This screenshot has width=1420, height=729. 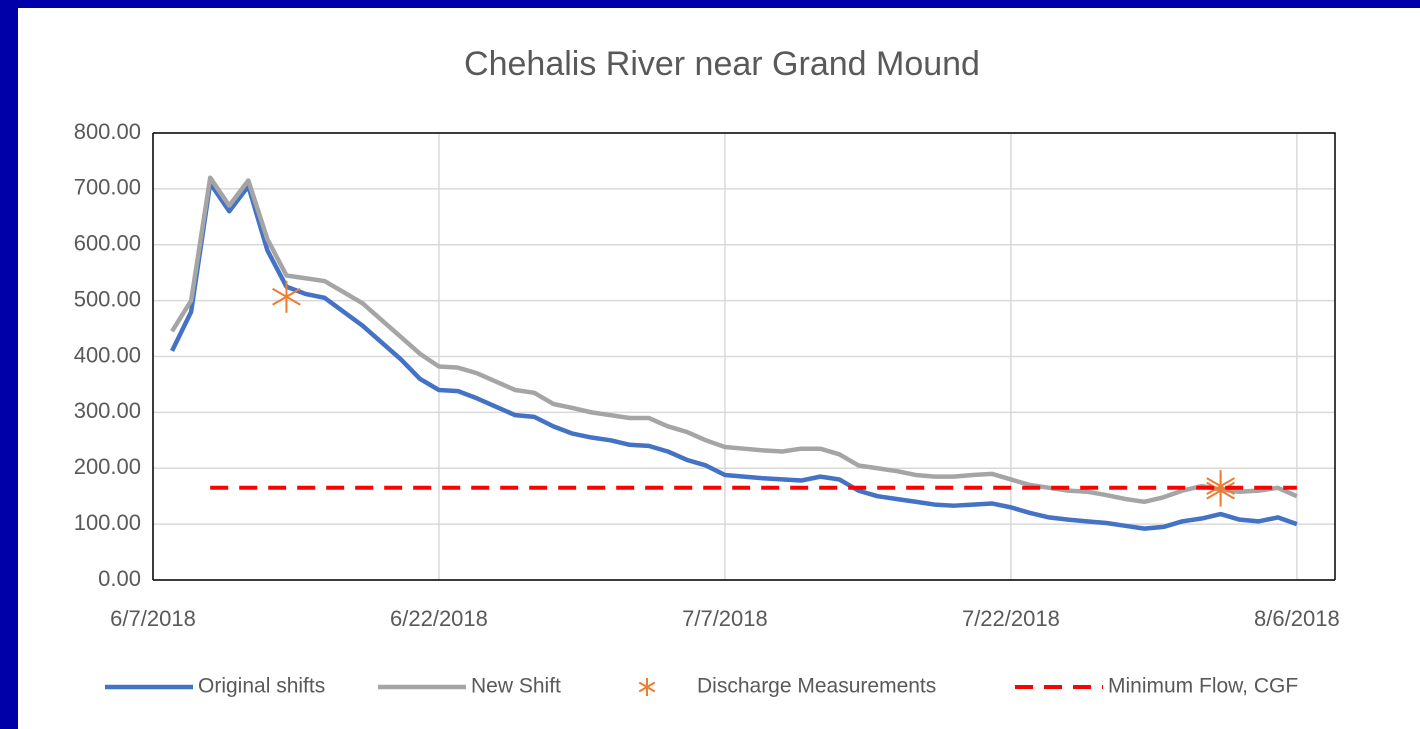 I want to click on y-tick-label: 300.00, so click(x=107, y=410).